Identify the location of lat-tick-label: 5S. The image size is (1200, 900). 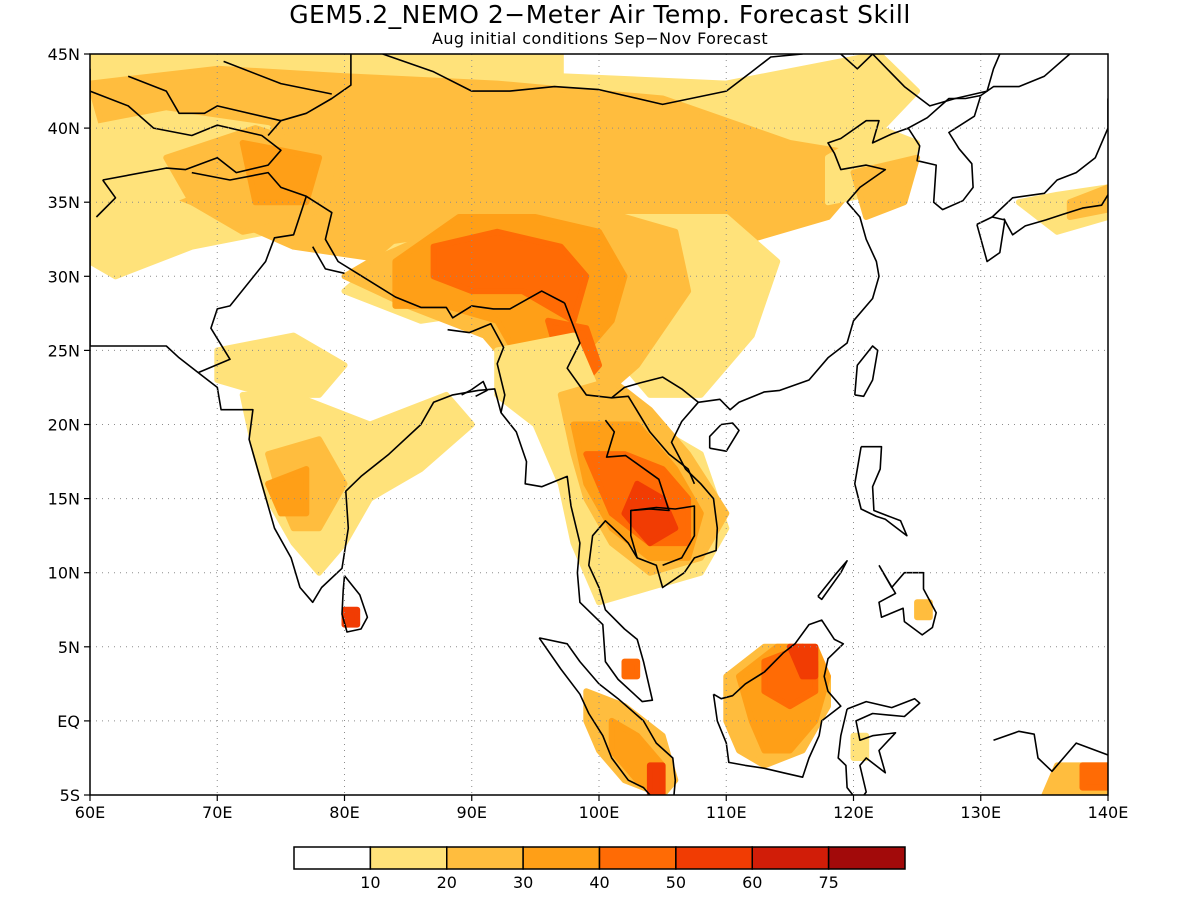
(70, 795).